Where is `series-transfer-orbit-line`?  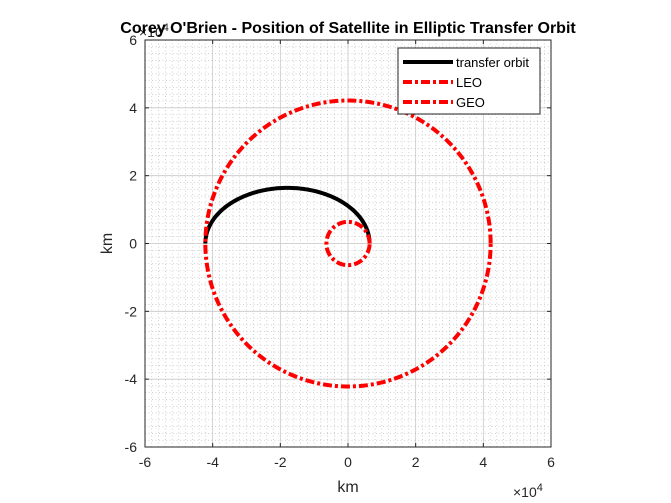
series-transfer-orbit-line is located at coordinates (287, 215).